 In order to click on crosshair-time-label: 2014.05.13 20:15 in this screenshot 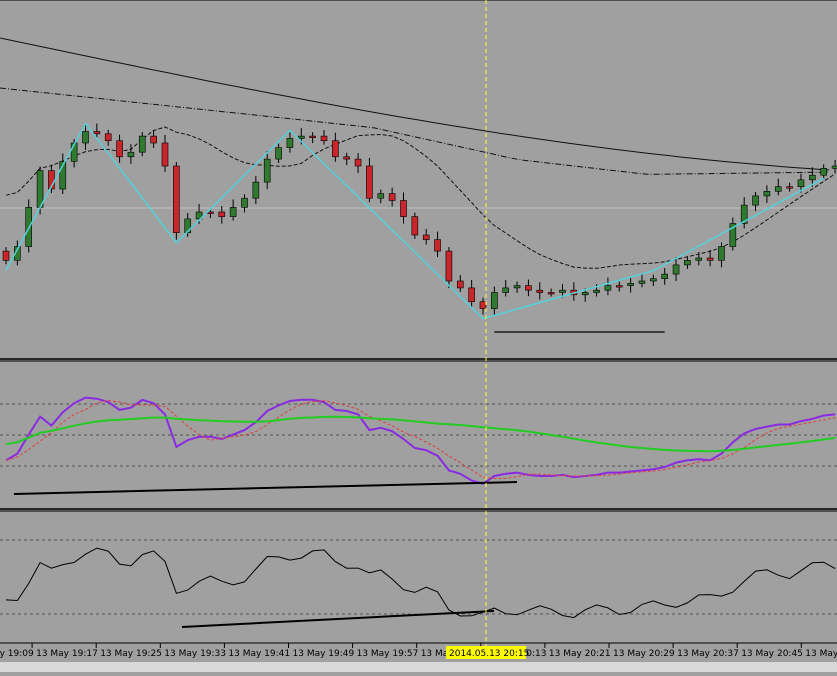, I will do `click(489, 654)`.